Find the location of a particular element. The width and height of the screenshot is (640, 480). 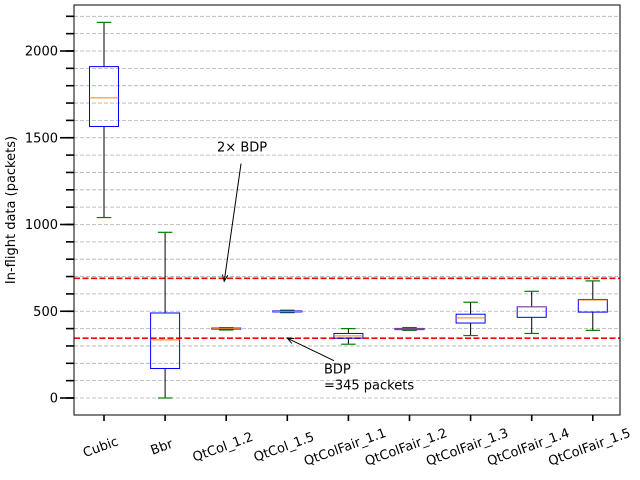

y-axis: 0 500 1000 1500 2000 is located at coordinates (49, 211).